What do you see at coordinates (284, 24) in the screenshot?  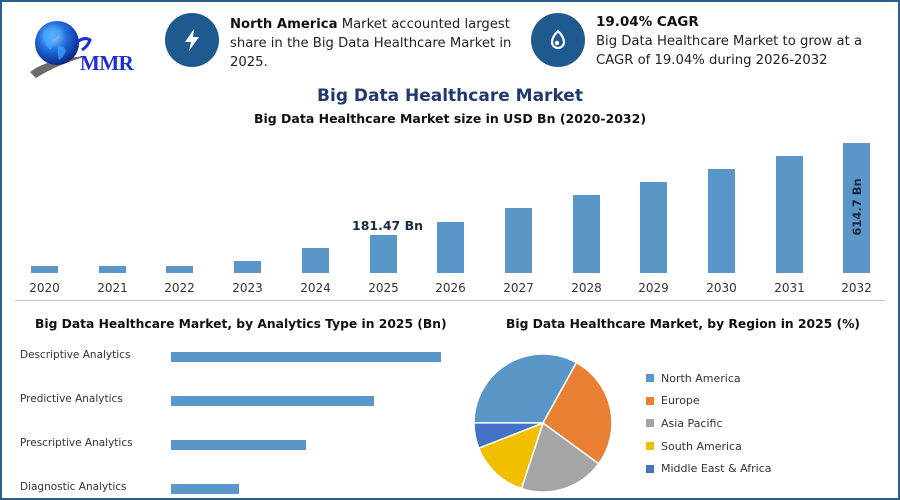 I see `region-highlight: North America` at bounding box center [284, 24].